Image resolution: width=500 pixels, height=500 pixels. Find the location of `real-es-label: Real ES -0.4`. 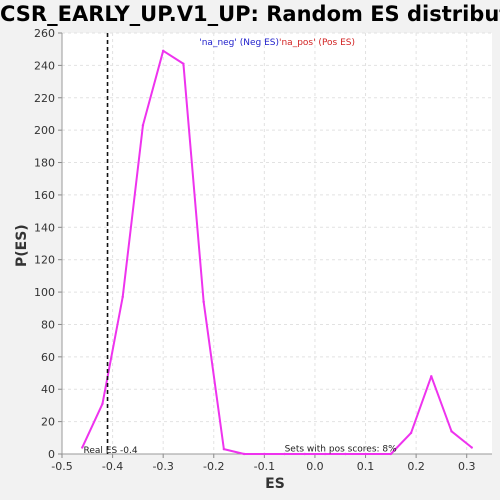

real-es-label: Real ES -0.4 is located at coordinates (111, 451).